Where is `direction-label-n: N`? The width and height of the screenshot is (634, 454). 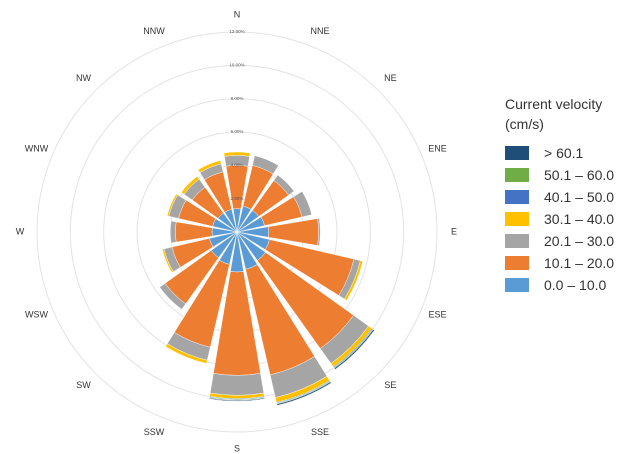
direction-label-n: N is located at coordinates (237, 14).